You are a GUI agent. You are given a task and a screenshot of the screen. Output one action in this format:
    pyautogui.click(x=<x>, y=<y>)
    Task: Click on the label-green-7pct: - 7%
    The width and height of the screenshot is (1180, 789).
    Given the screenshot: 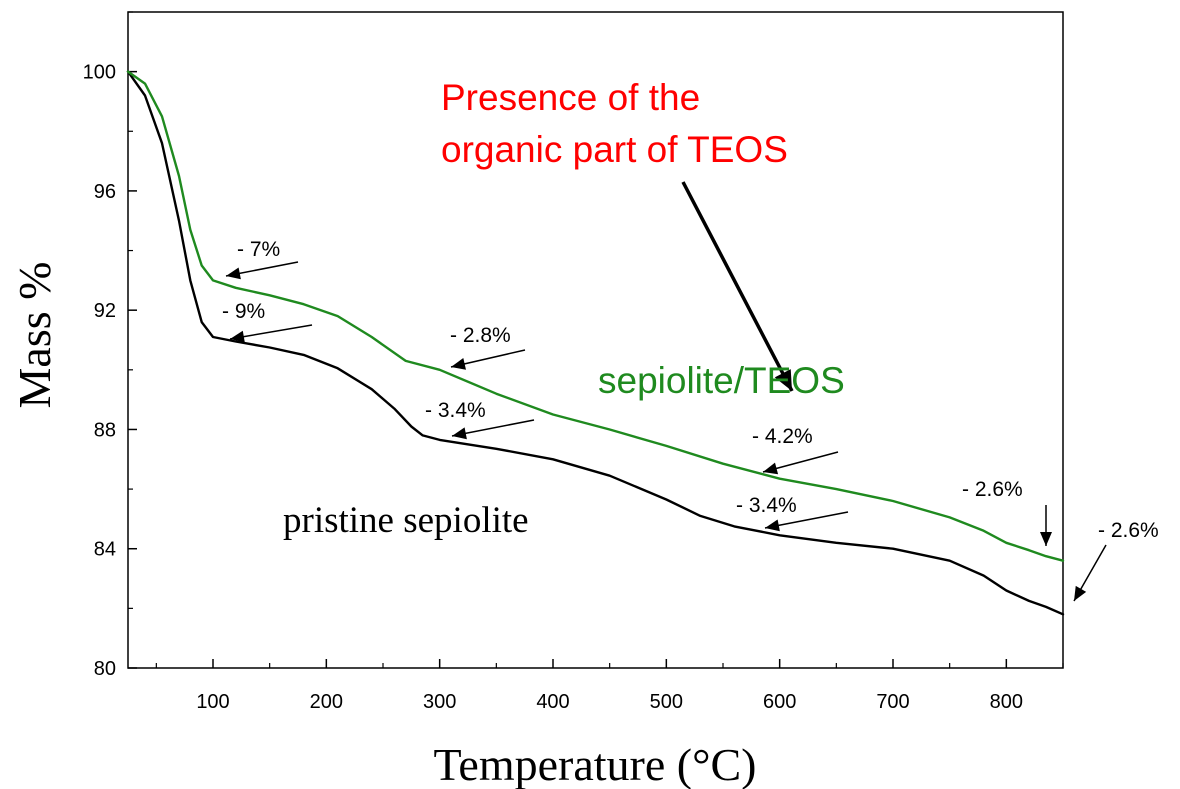 What is the action you would take?
    pyautogui.click(x=258, y=249)
    